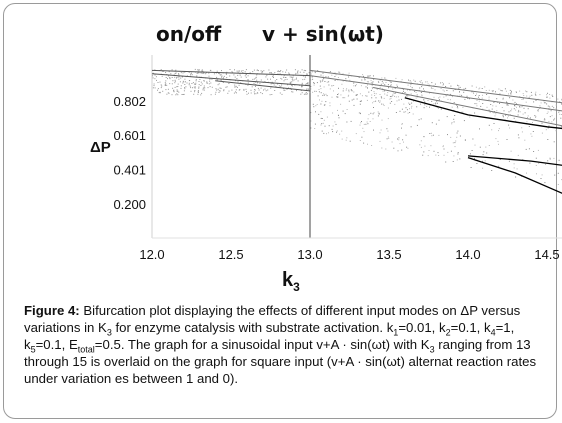 This screenshot has height=423, width=562. Describe the element at coordinates (396, 332) in the screenshot. I see `caption-sub-k1: 1` at that location.